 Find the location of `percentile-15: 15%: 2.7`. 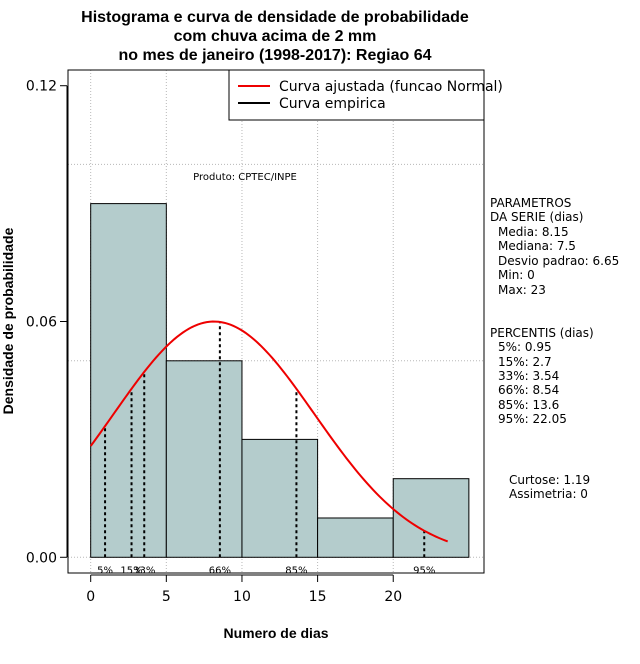

percentile-15: 15%: 2.7 is located at coordinates (525, 362).